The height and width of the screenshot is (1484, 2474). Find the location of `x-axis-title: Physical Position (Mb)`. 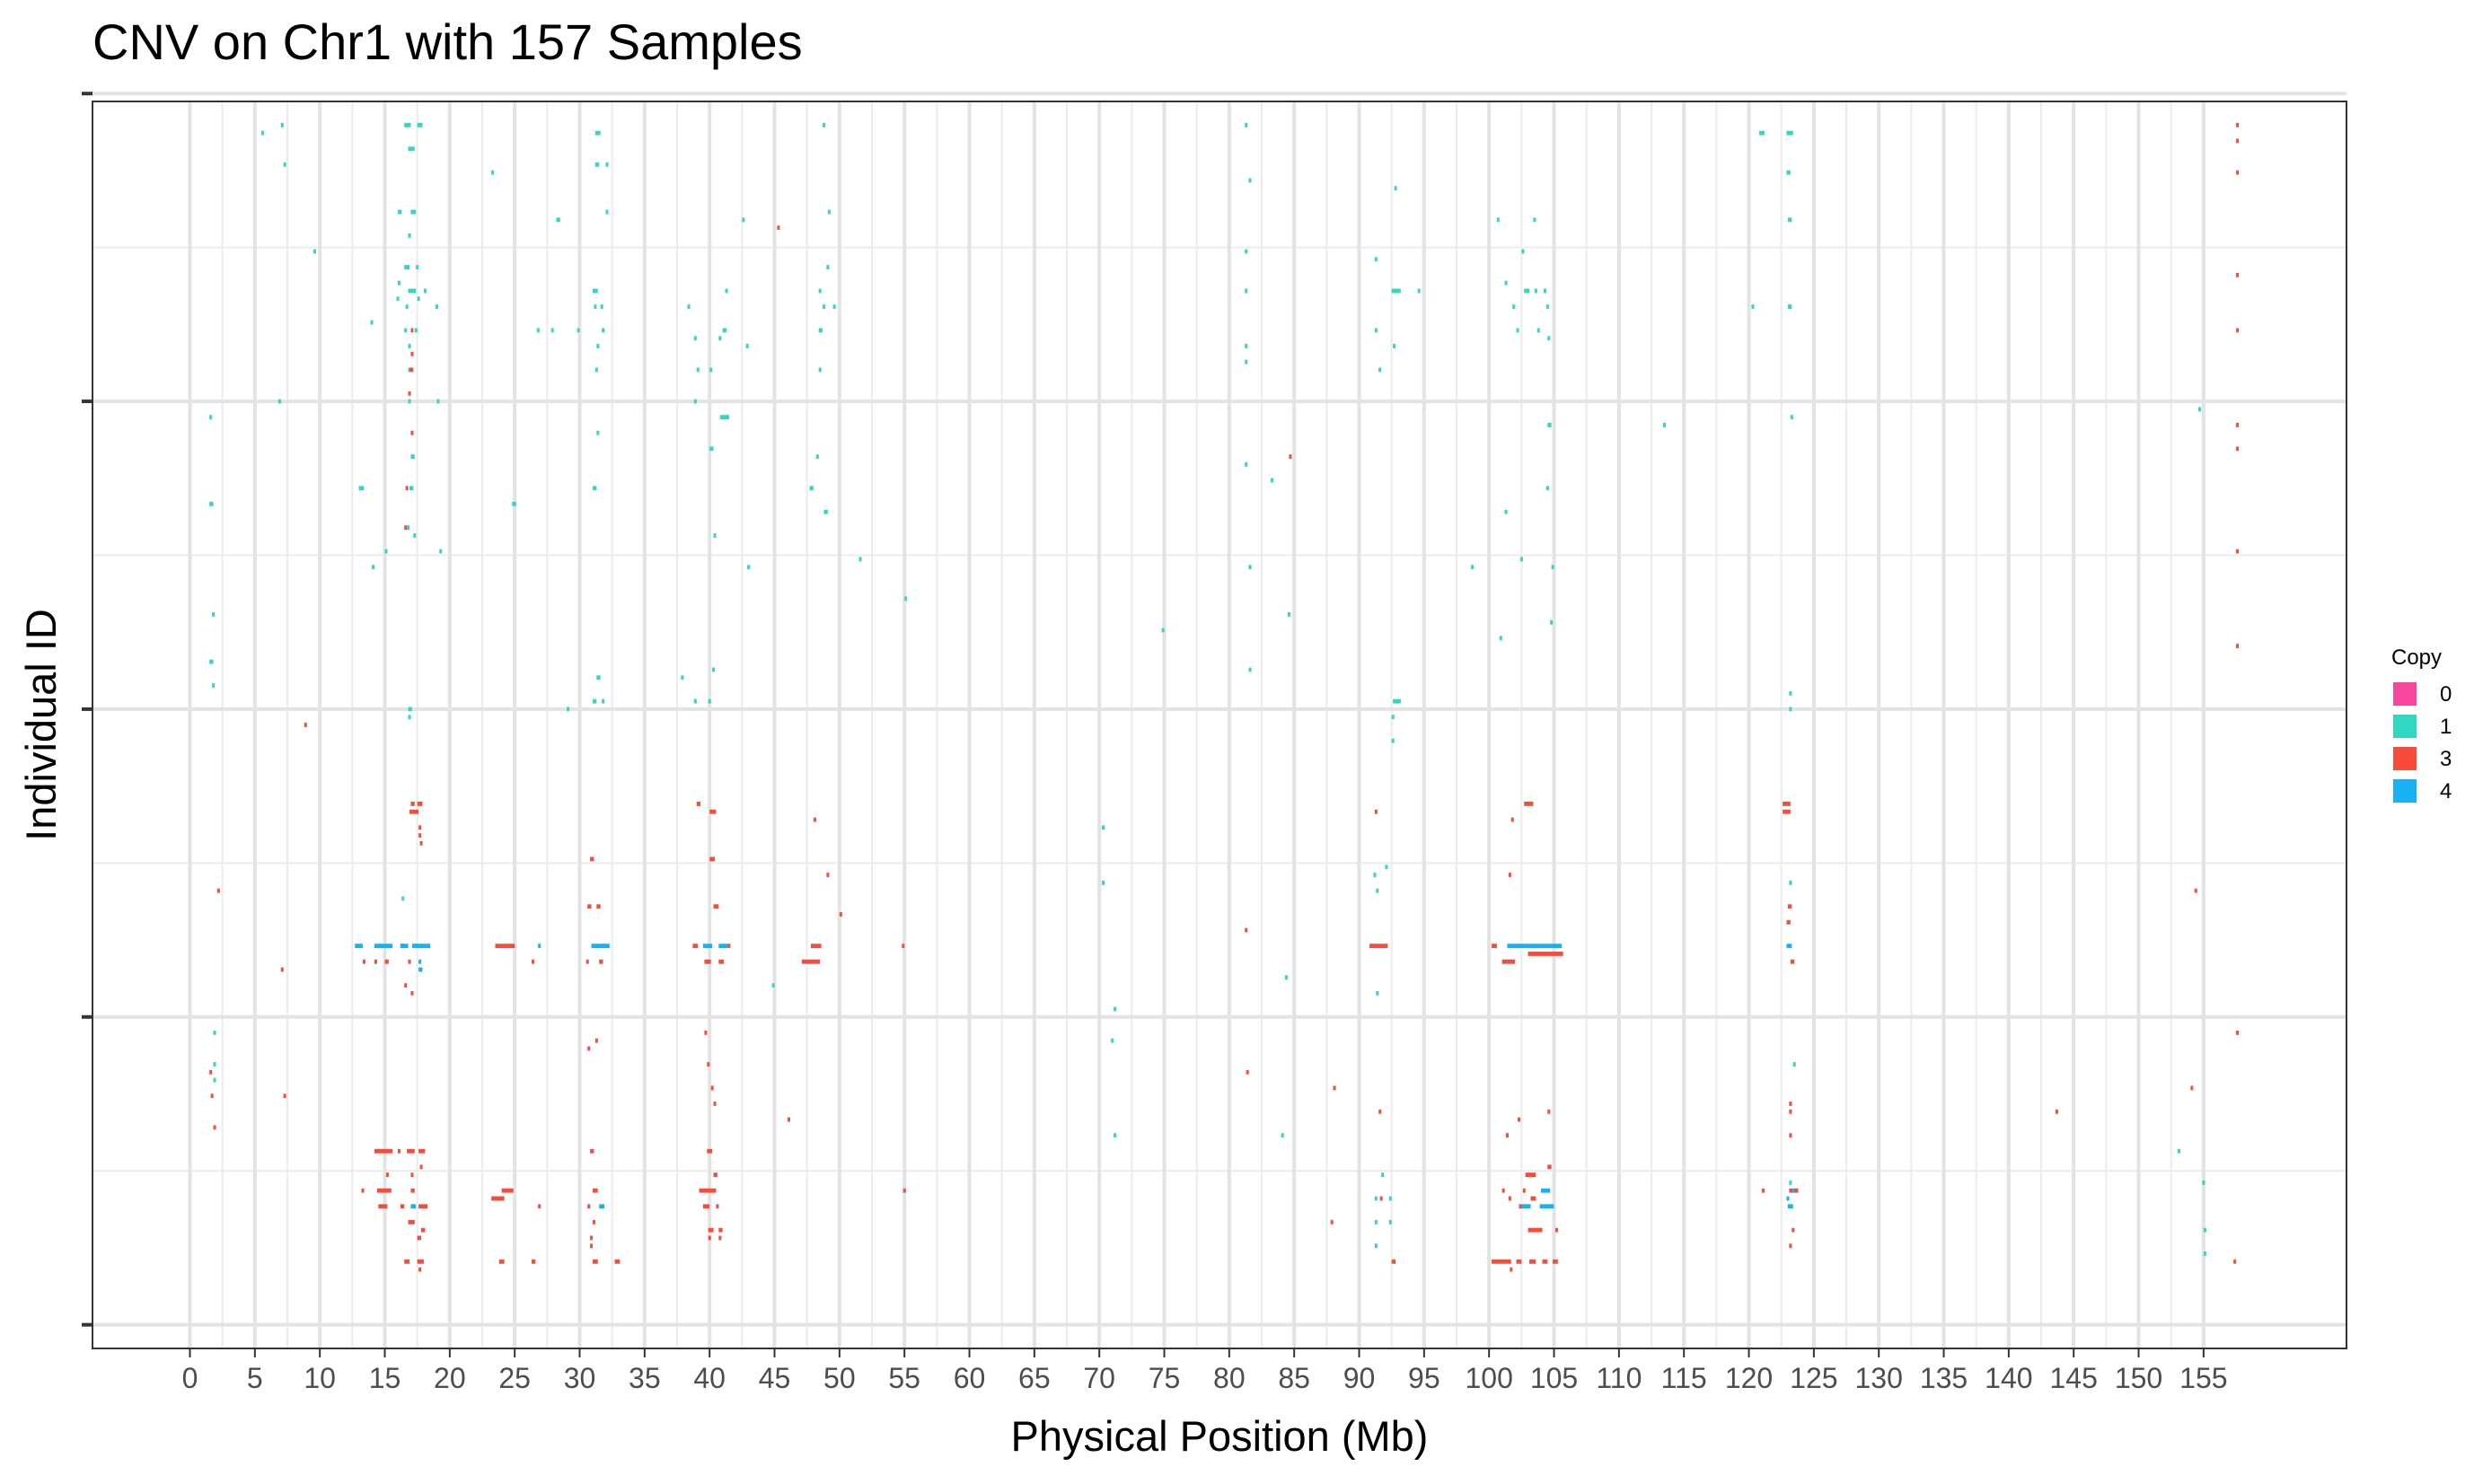

x-axis-title: Physical Position (Mb) is located at coordinates (1220, 1436).